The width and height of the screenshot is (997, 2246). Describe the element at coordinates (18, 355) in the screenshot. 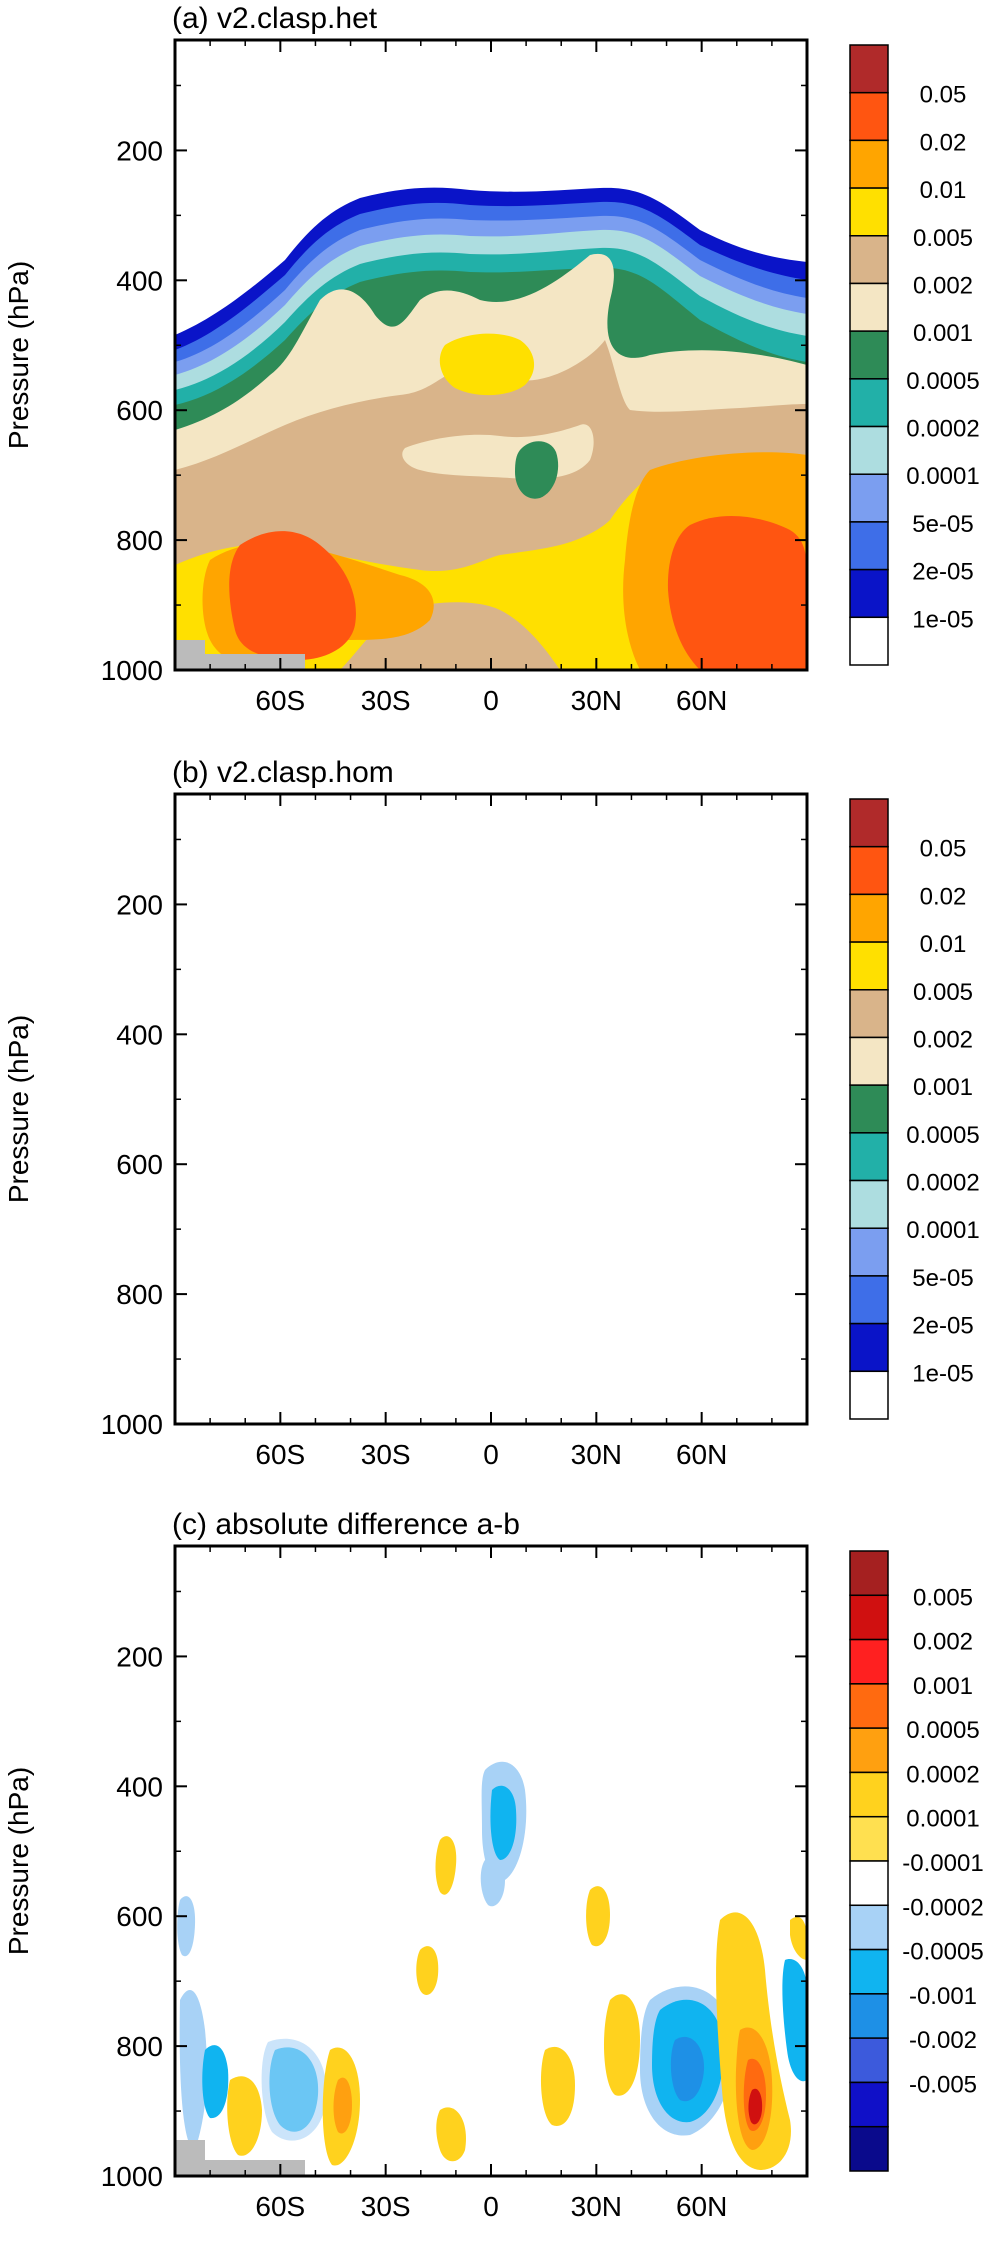

I see `panel-a-ylabel: Pressure (hPa)` at that location.